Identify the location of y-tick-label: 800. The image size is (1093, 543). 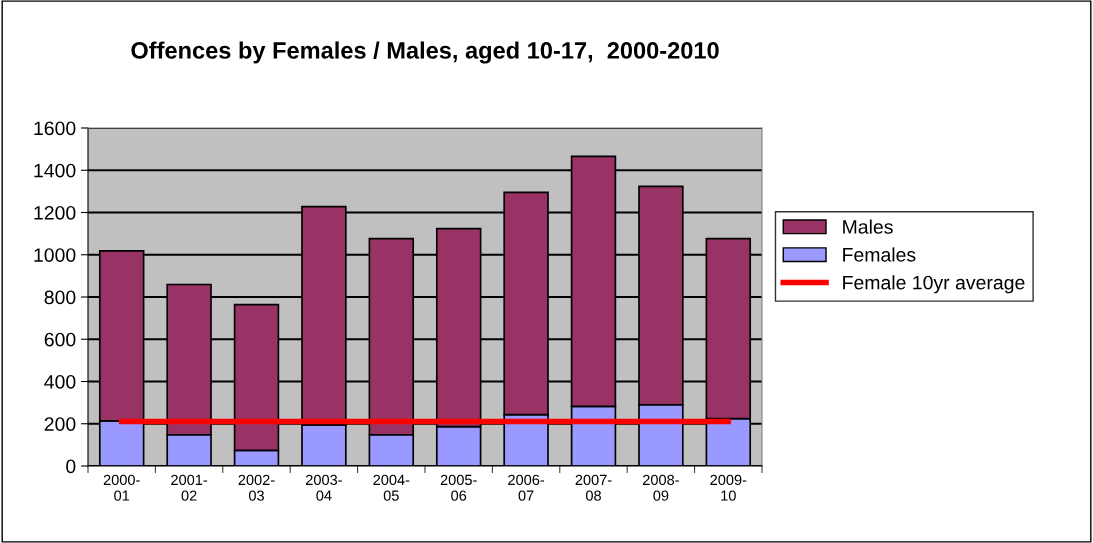
(60, 297).